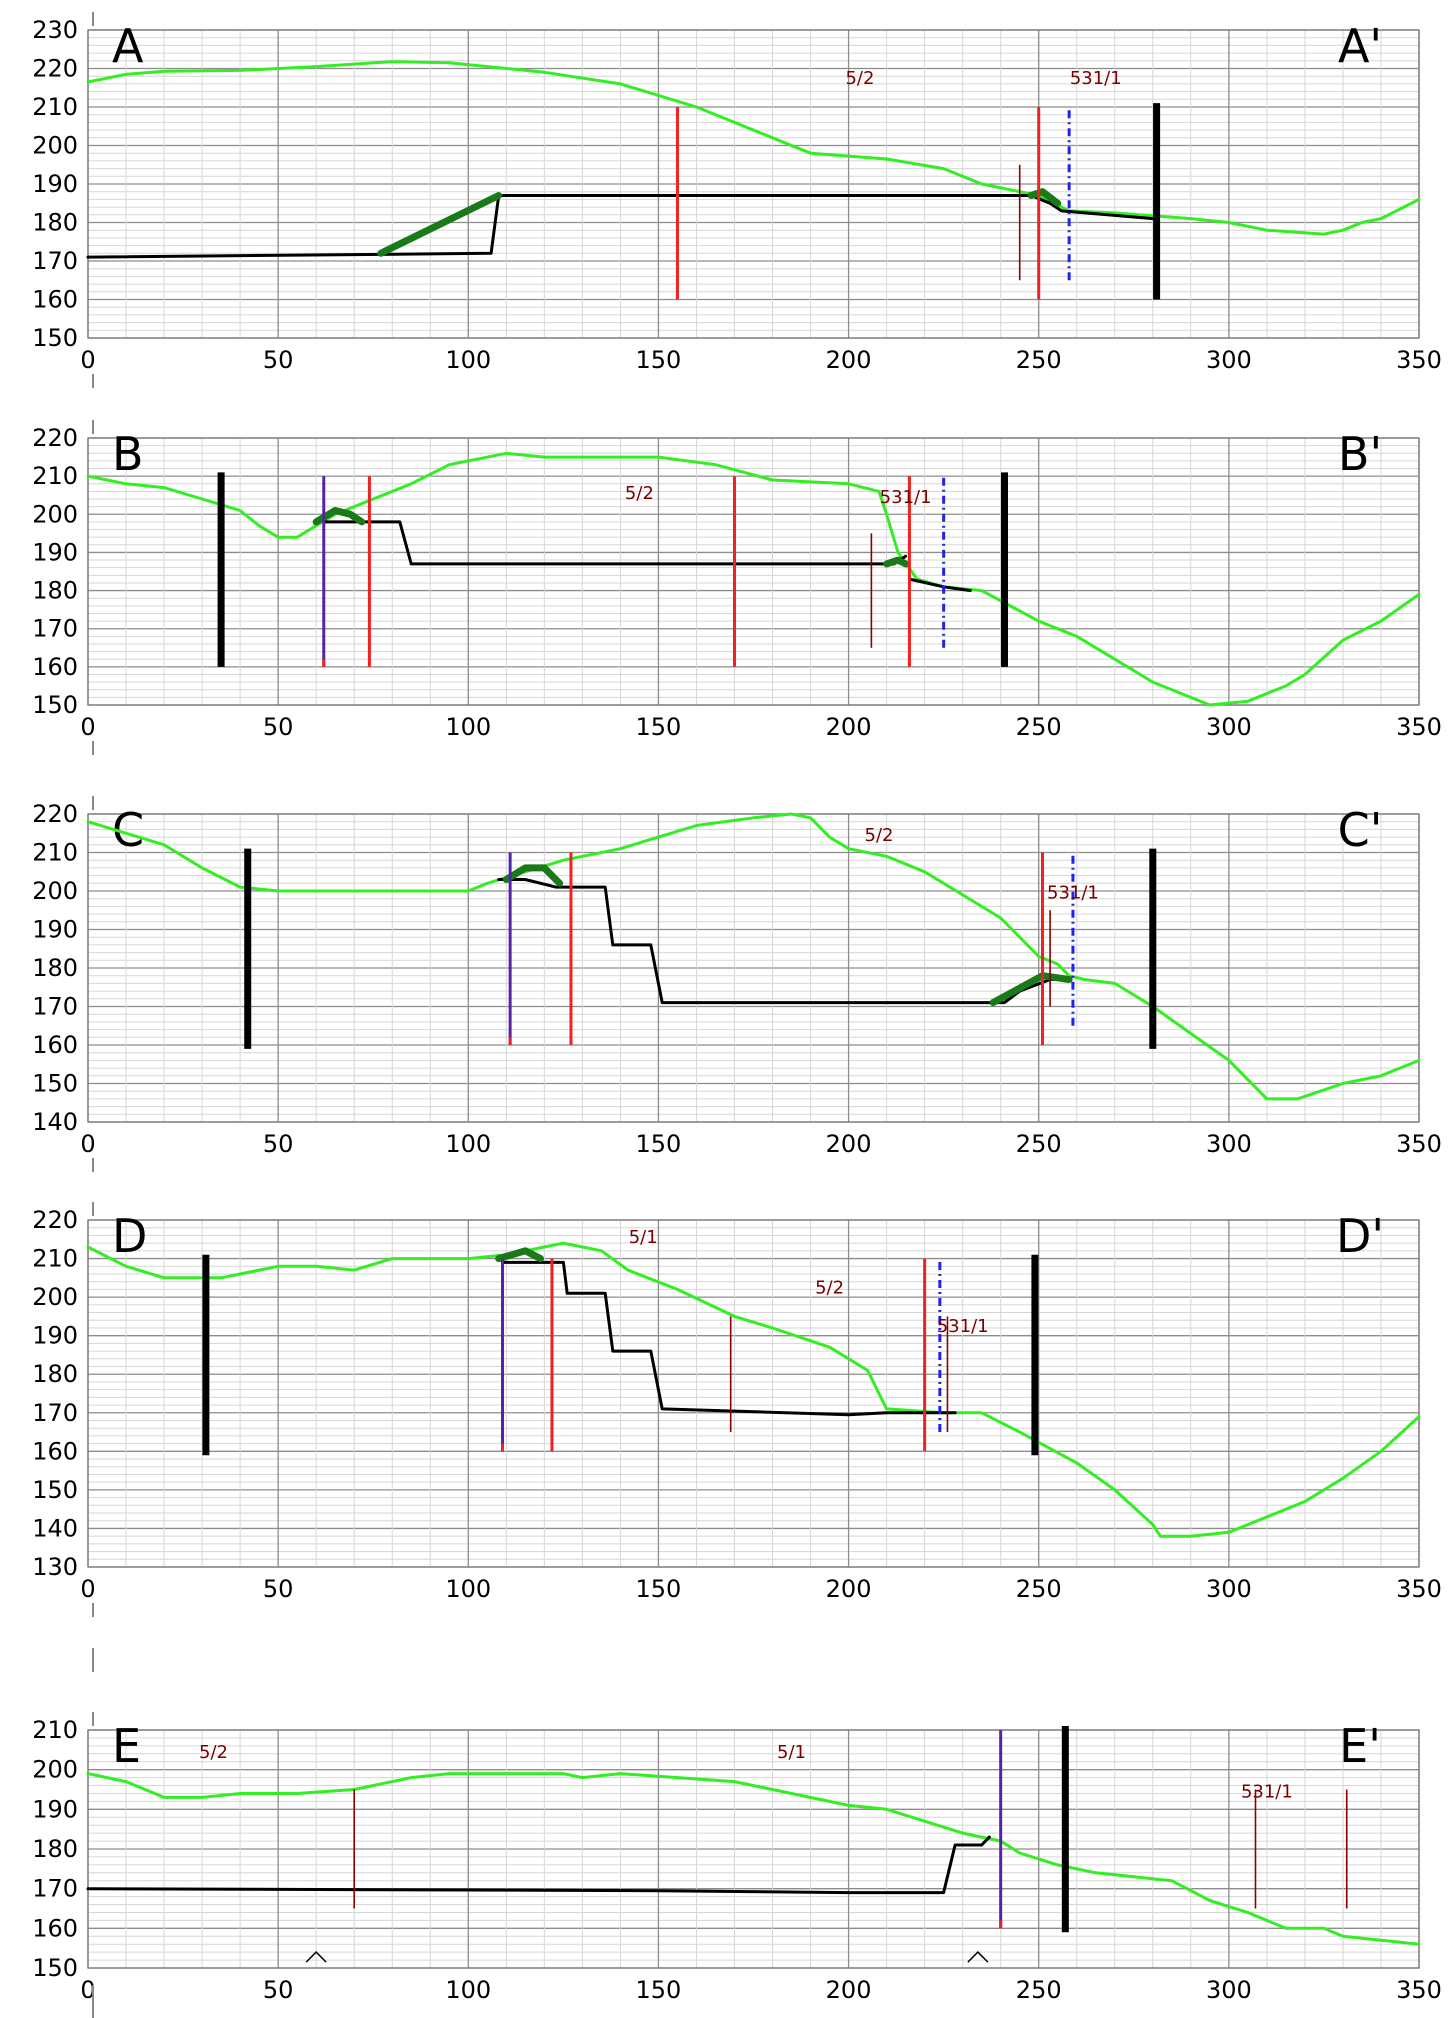  What do you see at coordinates (1360, 1746) in the screenshot?
I see `section-end-label: E'` at bounding box center [1360, 1746].